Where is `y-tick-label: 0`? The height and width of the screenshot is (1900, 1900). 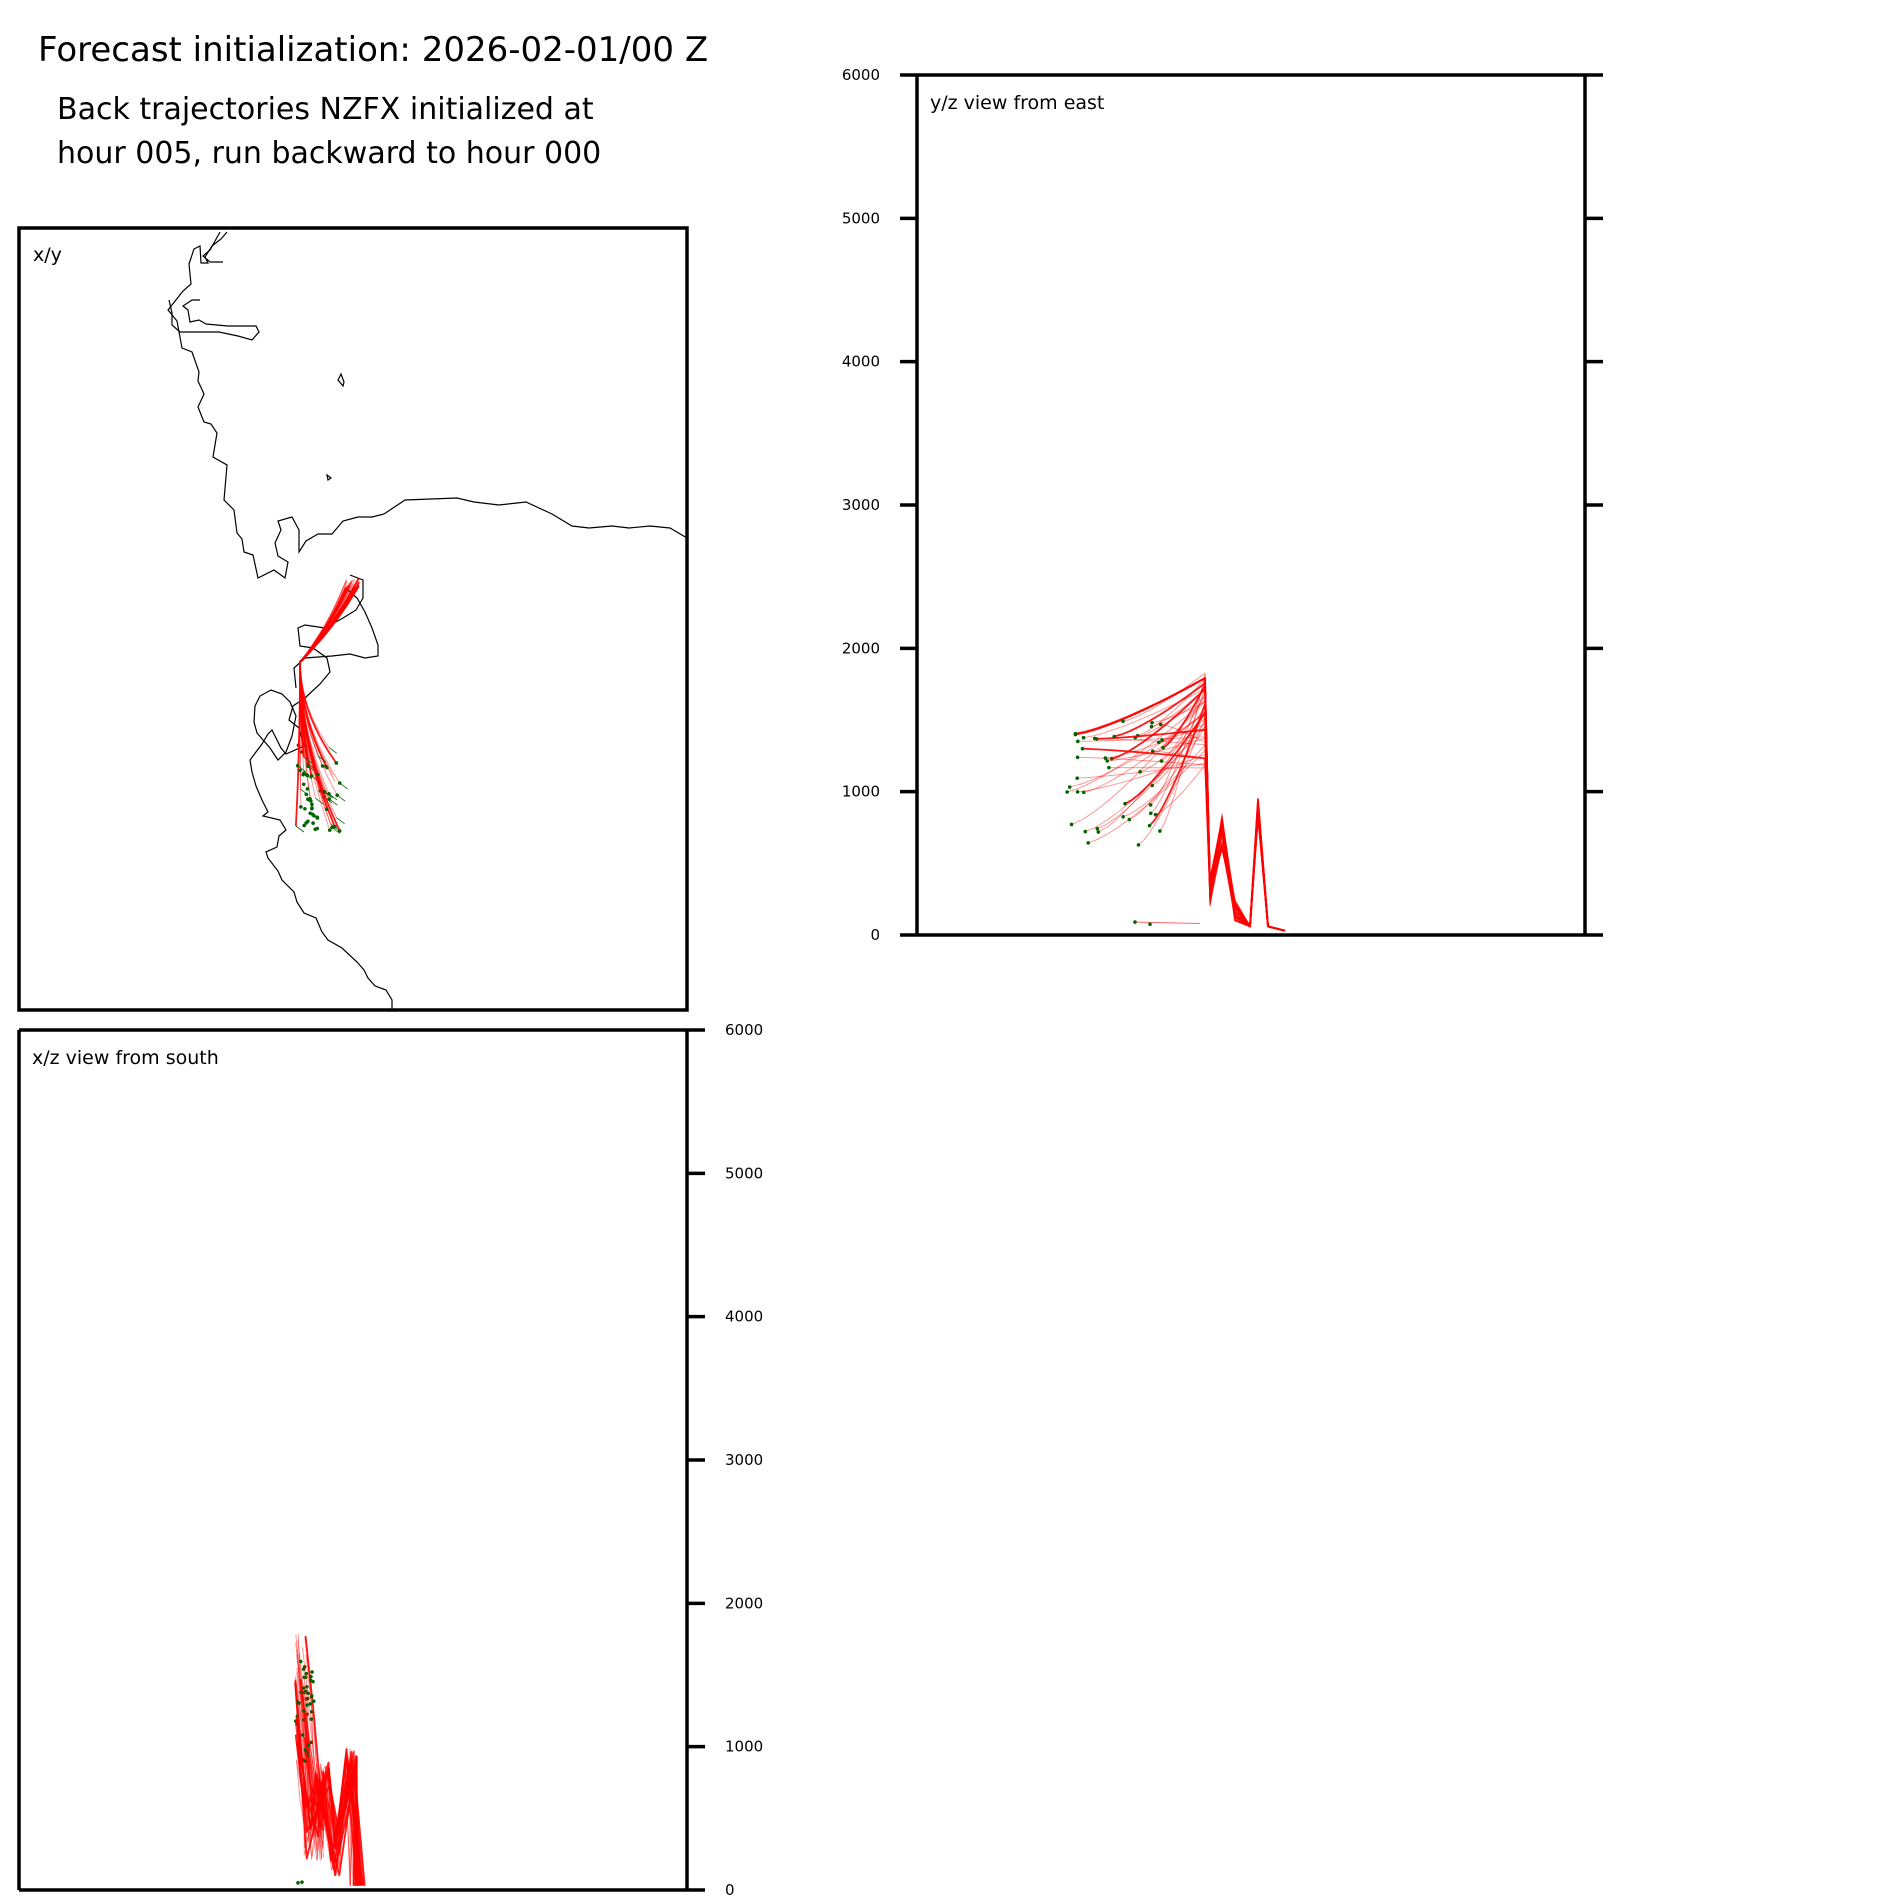 y-tick-label: 0 is located at coordinates (875, 935).